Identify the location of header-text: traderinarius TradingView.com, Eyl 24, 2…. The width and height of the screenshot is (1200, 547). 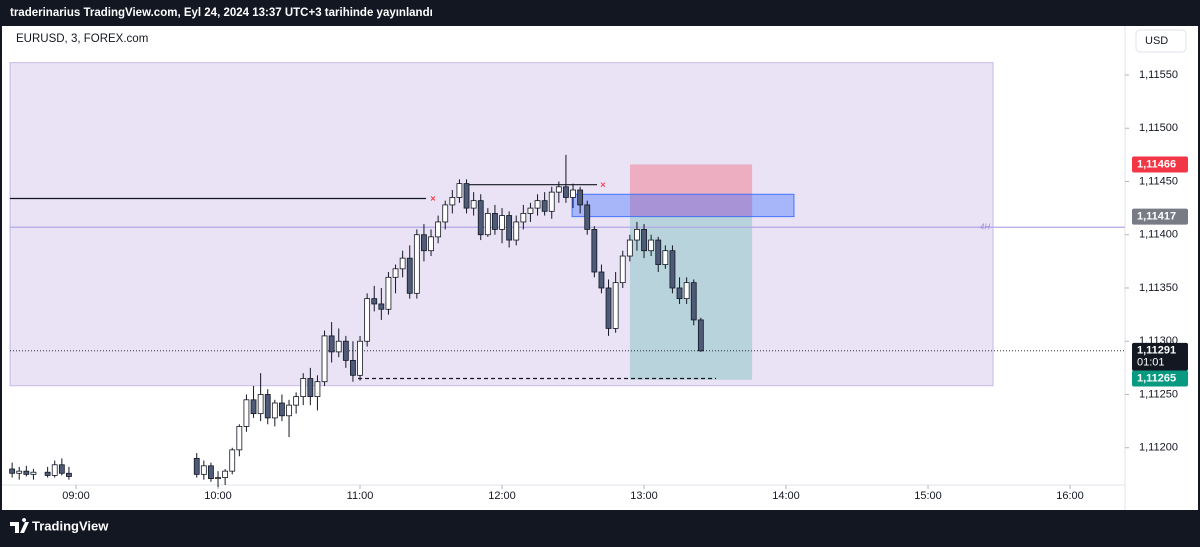
(221, 13).